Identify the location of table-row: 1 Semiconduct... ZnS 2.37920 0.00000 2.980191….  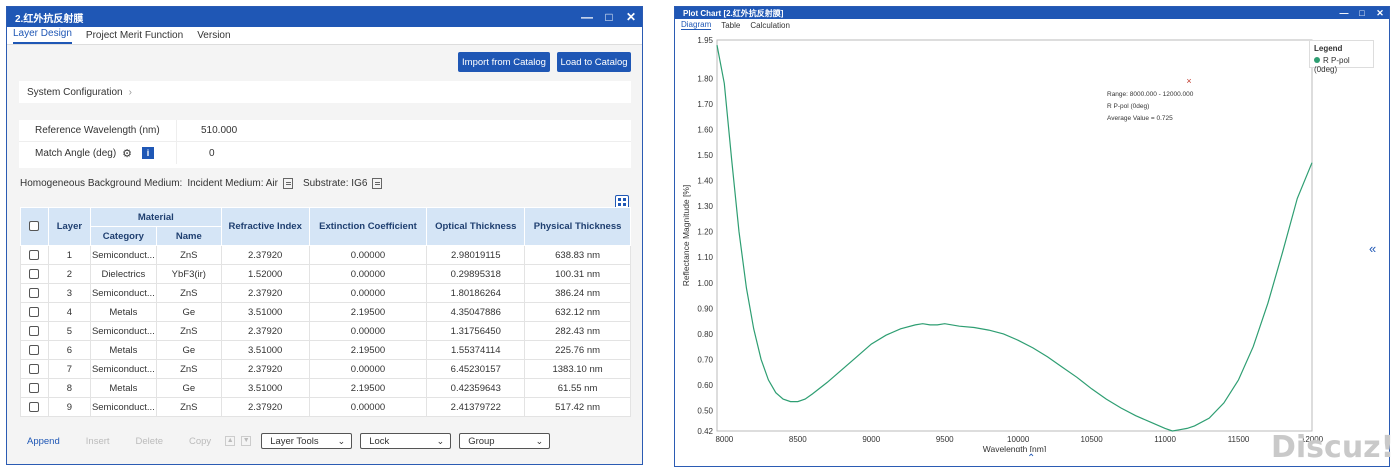
(325, 255).